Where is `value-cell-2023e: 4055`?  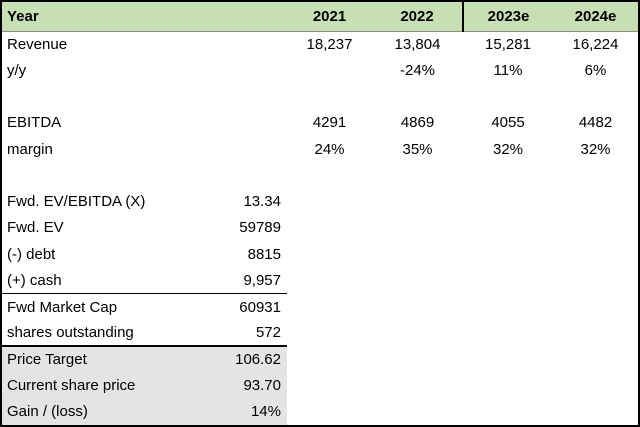
value-cell-2023e: 4055 is located at coordinates (508, 123).